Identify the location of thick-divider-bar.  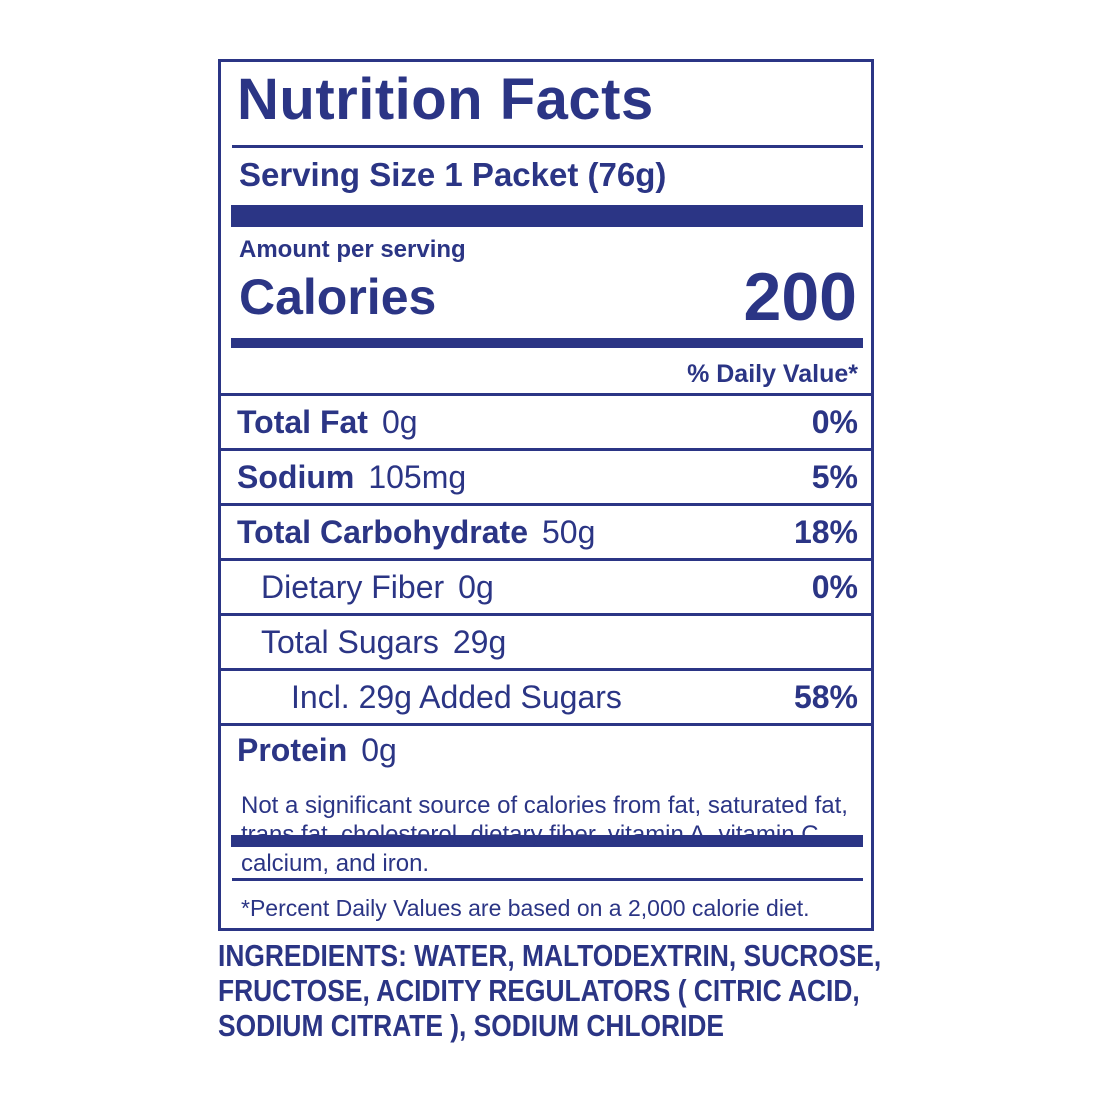
(547, 216).